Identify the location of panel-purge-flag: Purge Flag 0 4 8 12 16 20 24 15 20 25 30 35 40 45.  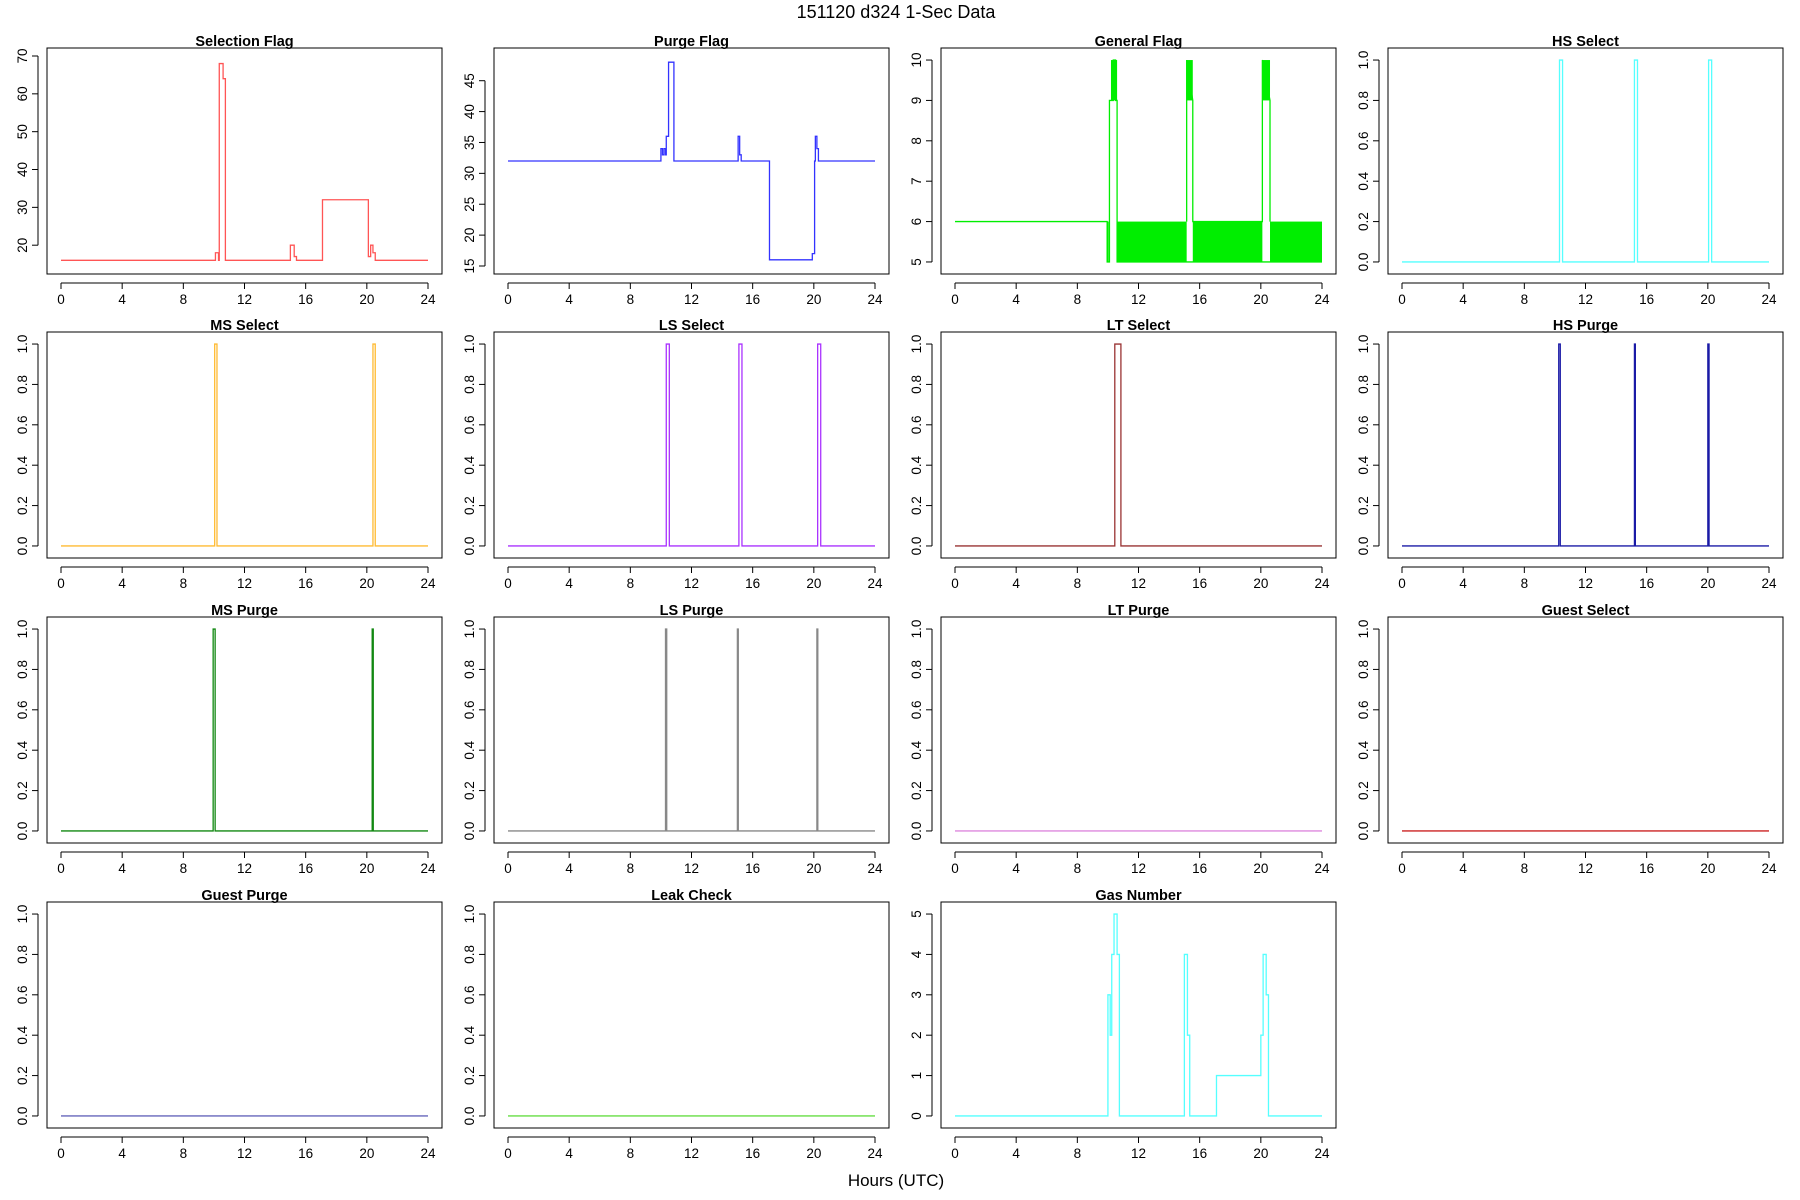
(676, 170).